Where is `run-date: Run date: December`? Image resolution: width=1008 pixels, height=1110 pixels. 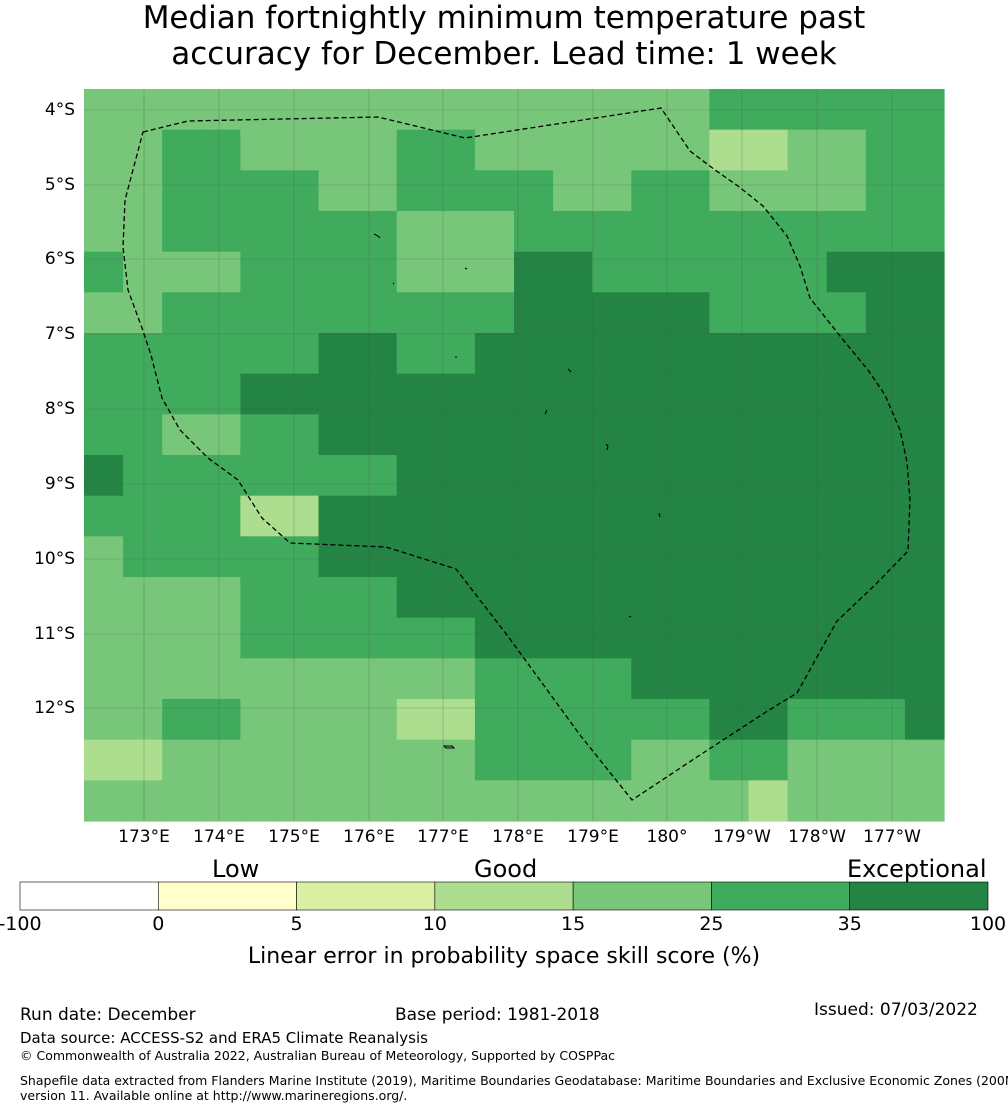
run-date: Run date: December is located at coordinates (108, 1015).